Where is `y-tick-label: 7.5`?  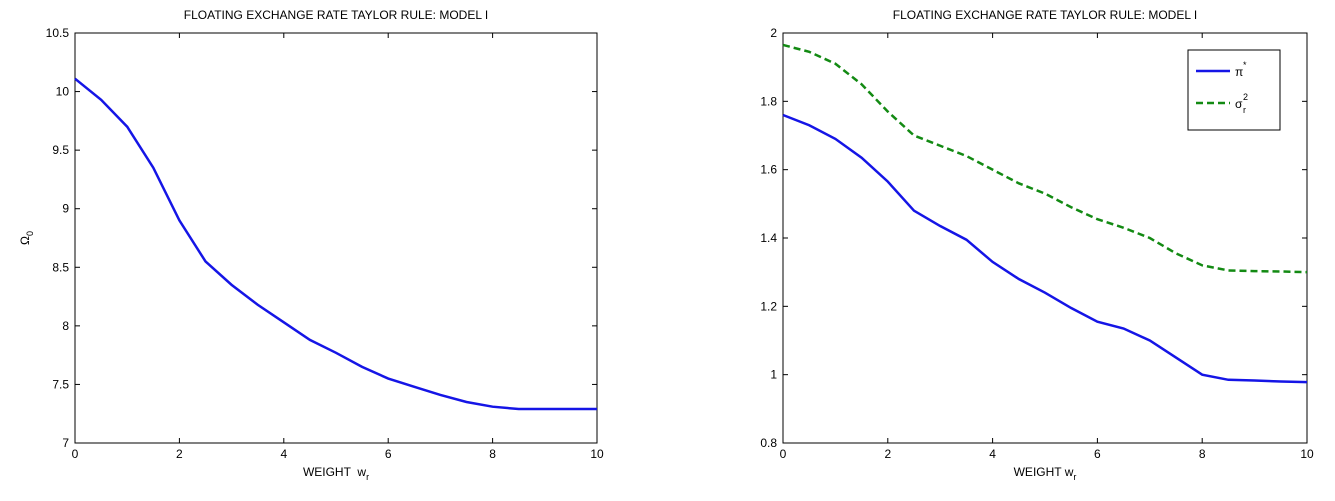 y-tick-label: 7.5 is located at coordinates (60, 384).